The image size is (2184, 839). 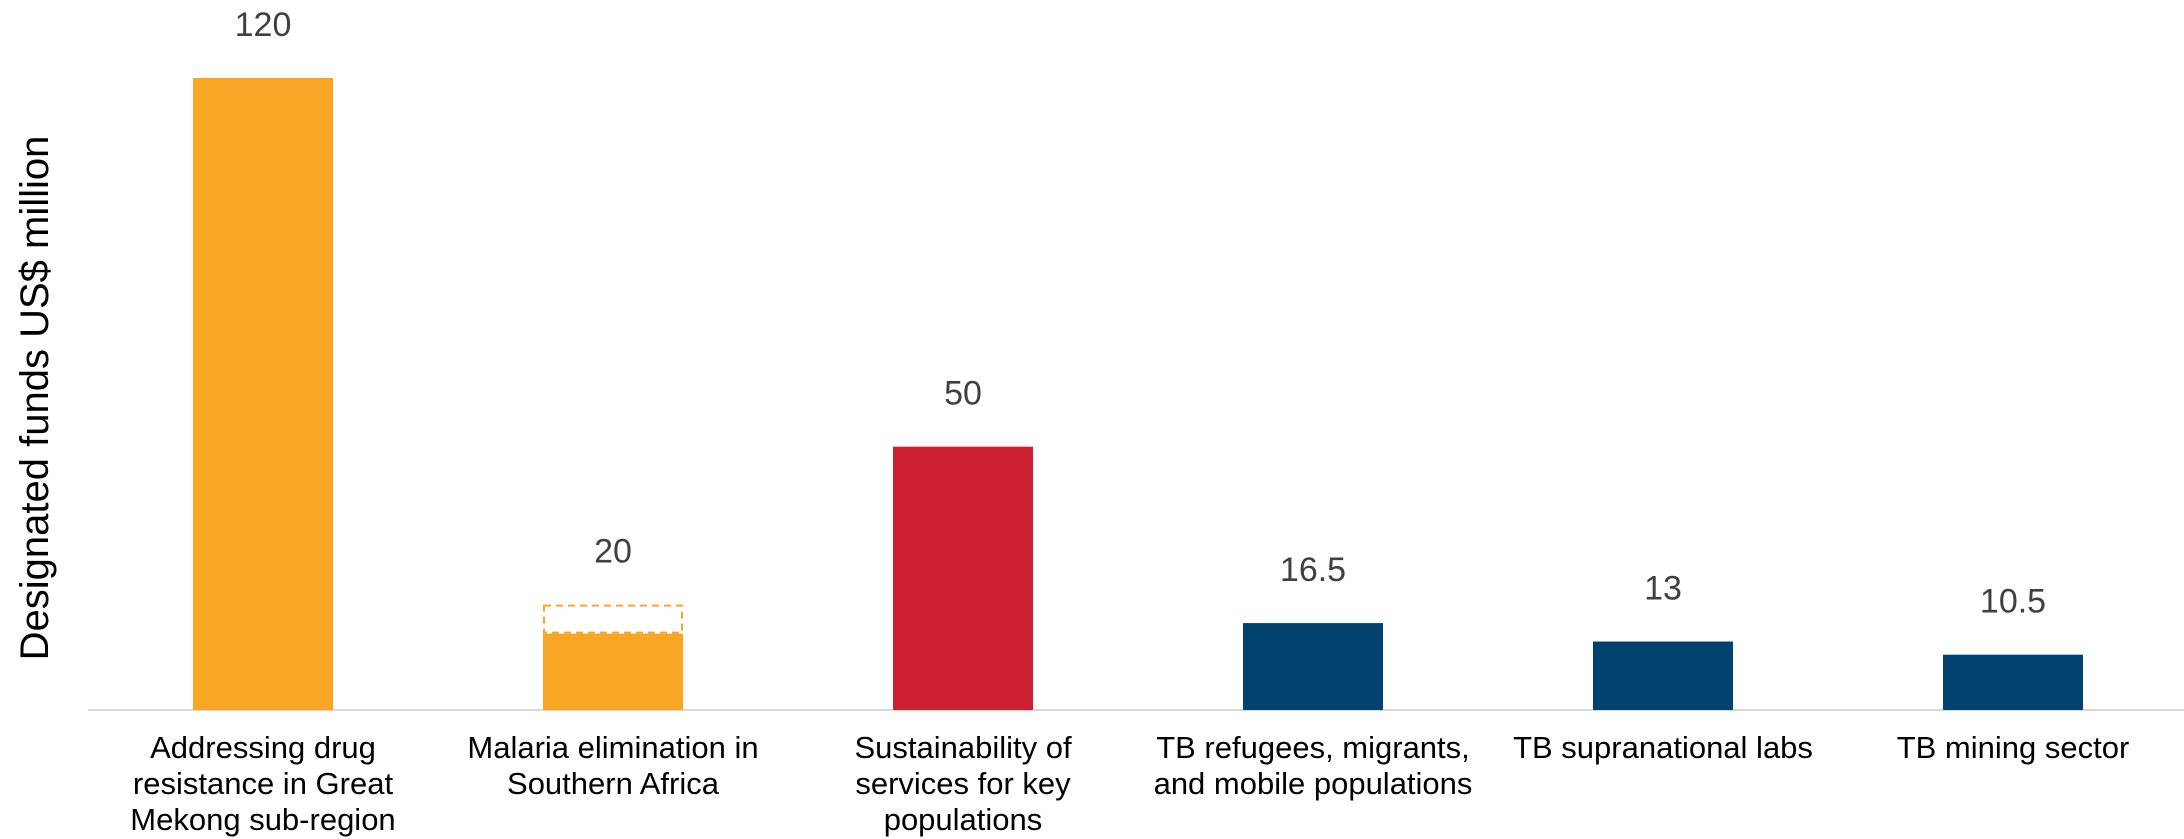 What do you see at coordinates (612, 765) in the screenshot?
I see `category-label-1: Malaria elimination in Southern Africa` at bounding box center [612, 765].